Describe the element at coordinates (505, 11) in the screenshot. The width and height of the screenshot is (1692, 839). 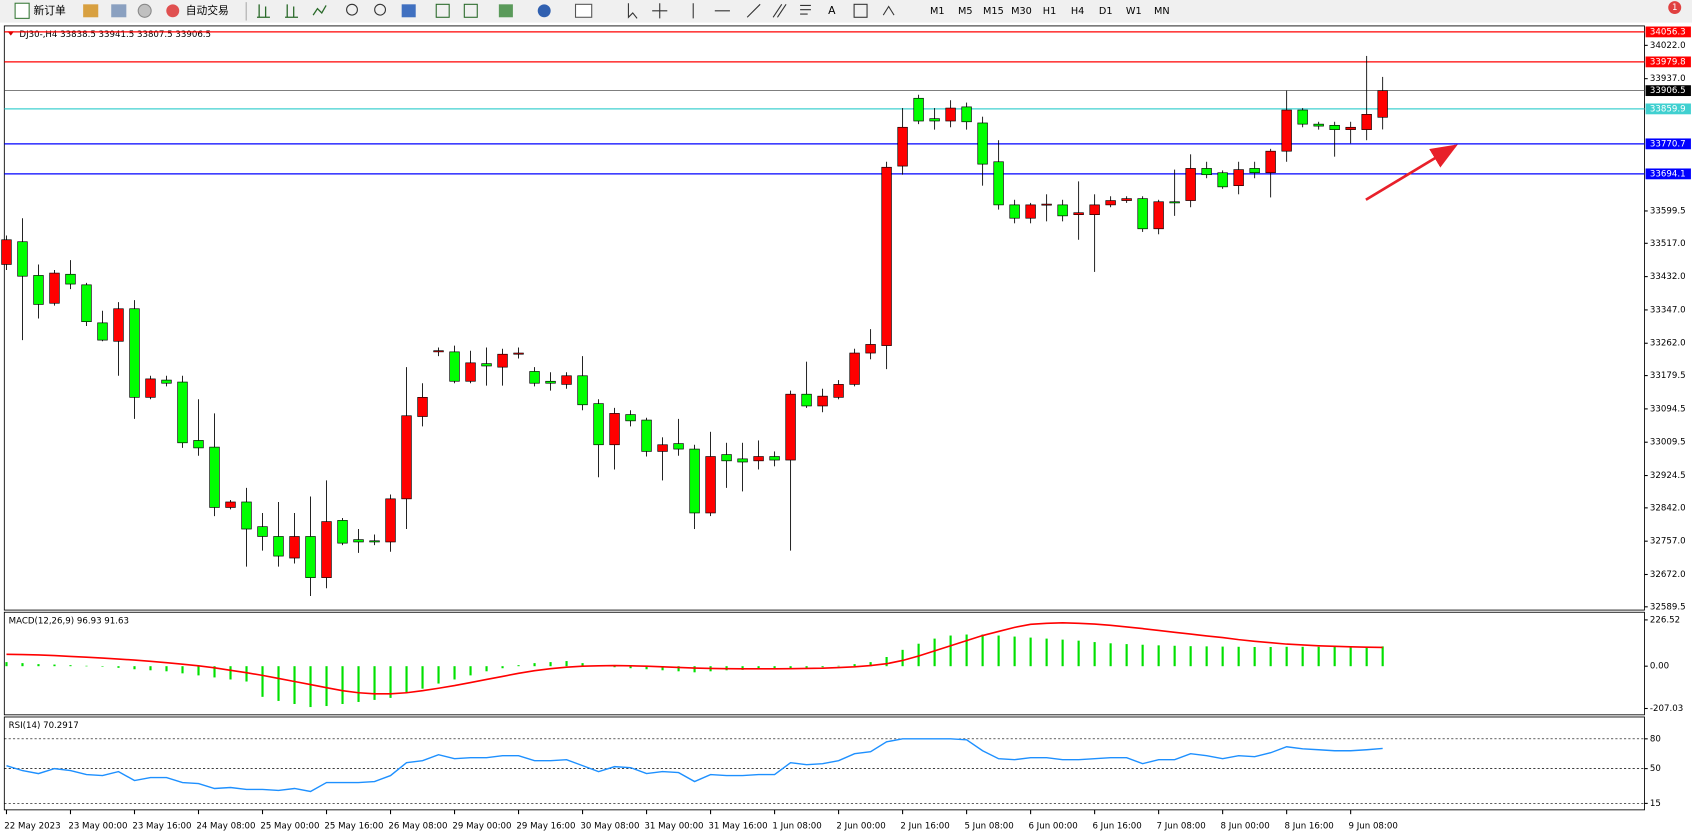
I see `indicators-icon` at that location.